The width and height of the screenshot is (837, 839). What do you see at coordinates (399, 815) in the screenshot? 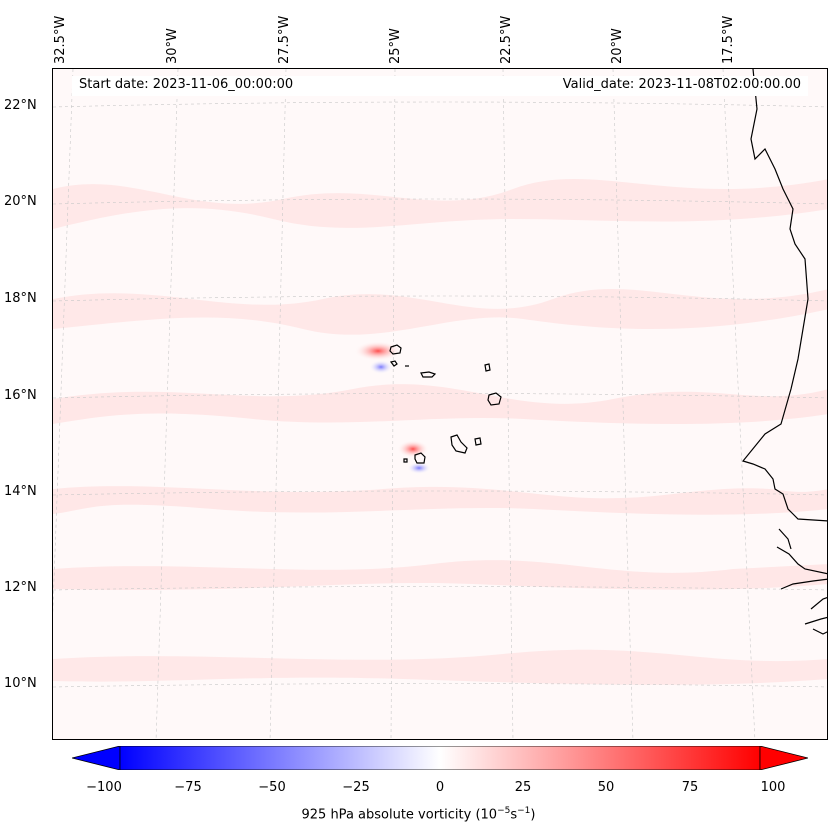
I see `colorbar-label-text: 925 hPa absolute vorticity (10` at bounding box center [399, 815].